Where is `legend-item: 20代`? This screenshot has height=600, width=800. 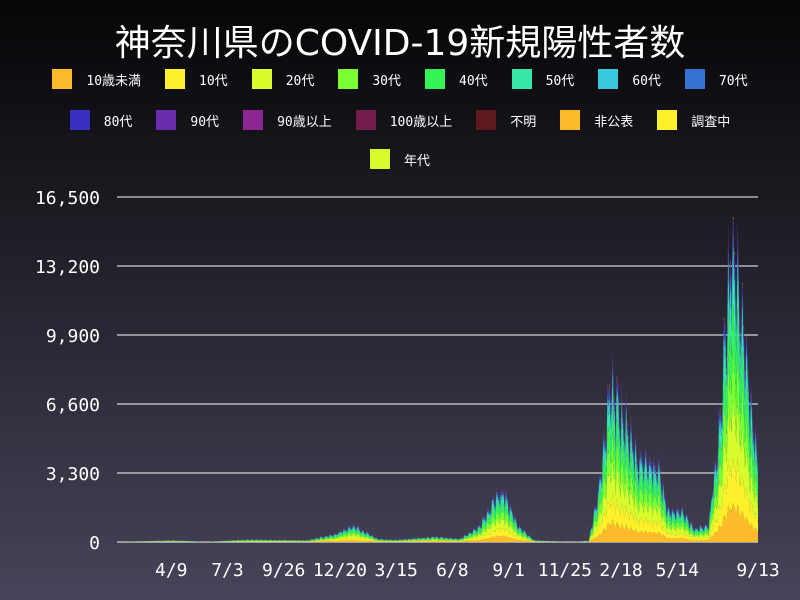
legend-item: 20代 is located at coordinates (283, 79).